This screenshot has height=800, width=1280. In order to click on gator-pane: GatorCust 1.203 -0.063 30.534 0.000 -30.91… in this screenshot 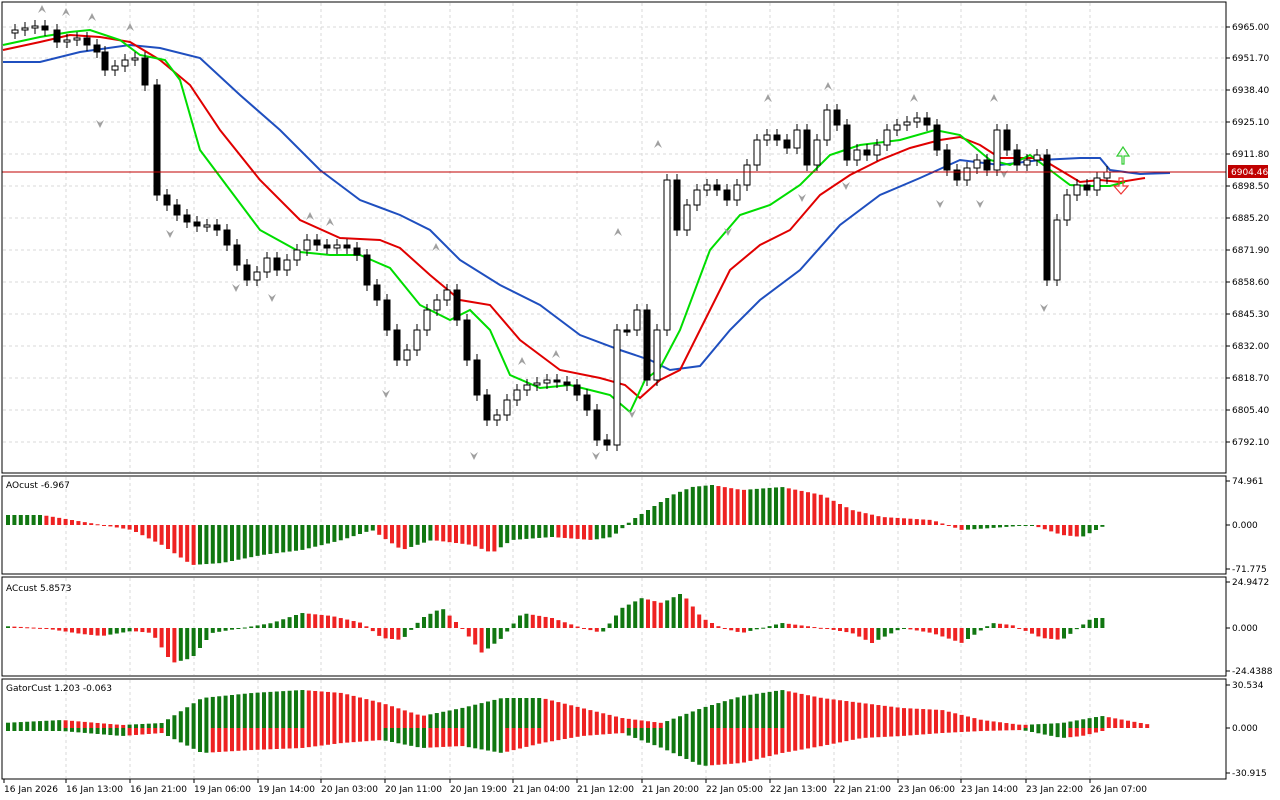, I will do `click(634, 729)`.